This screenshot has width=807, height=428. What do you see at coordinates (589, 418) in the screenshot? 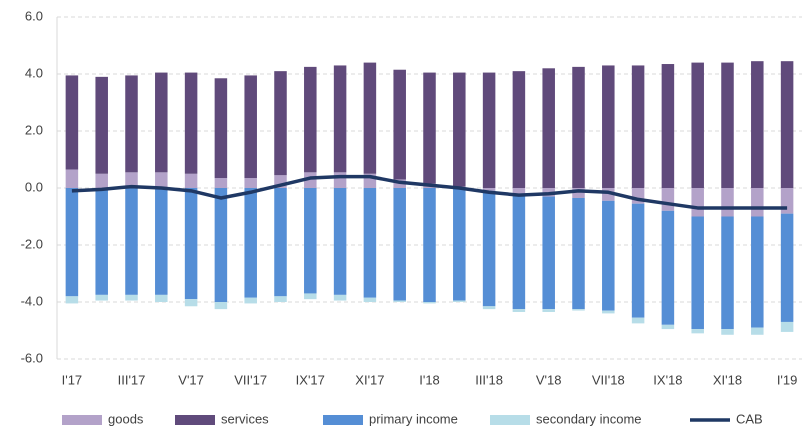
I see `legend-label: secondary income` at bounding box center [589, 418].